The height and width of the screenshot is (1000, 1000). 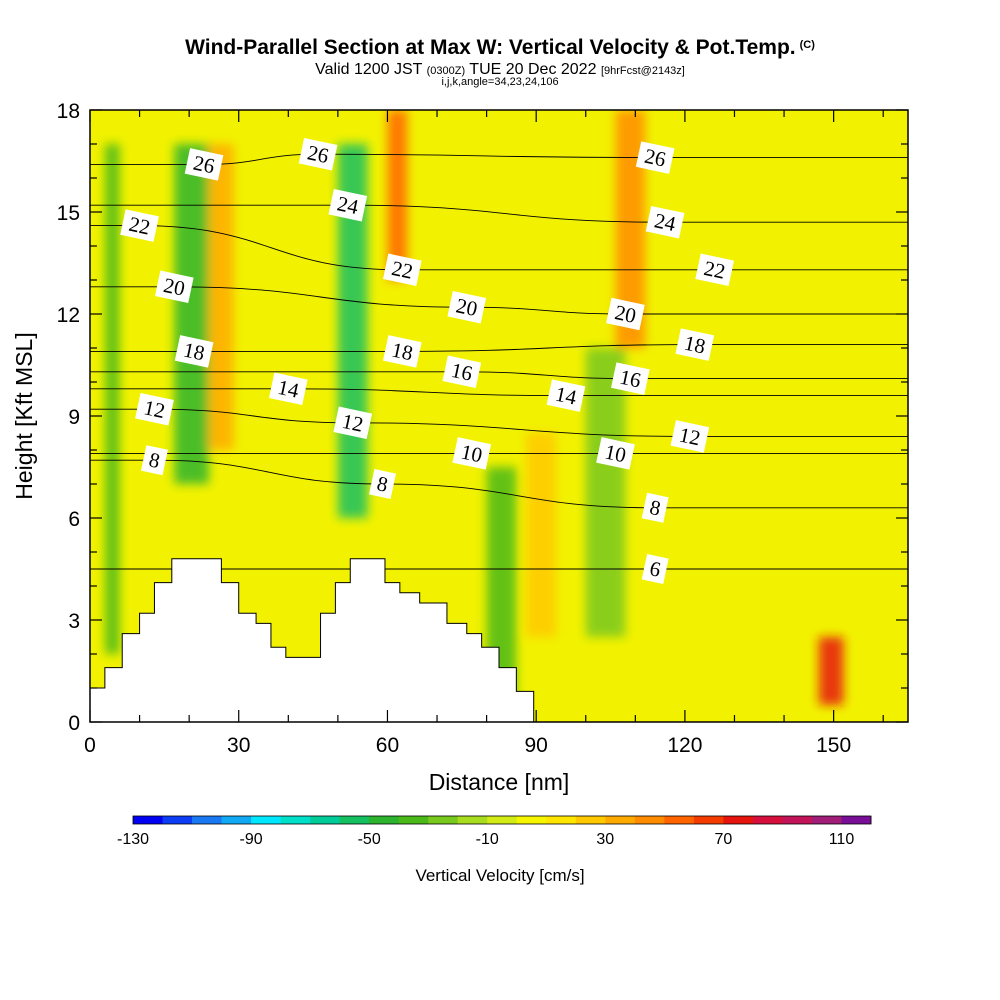 What do you see at coordinates (684, 745) in the screenshot?
I see `x-tick-label: 120` at bounding box center [684, 745].